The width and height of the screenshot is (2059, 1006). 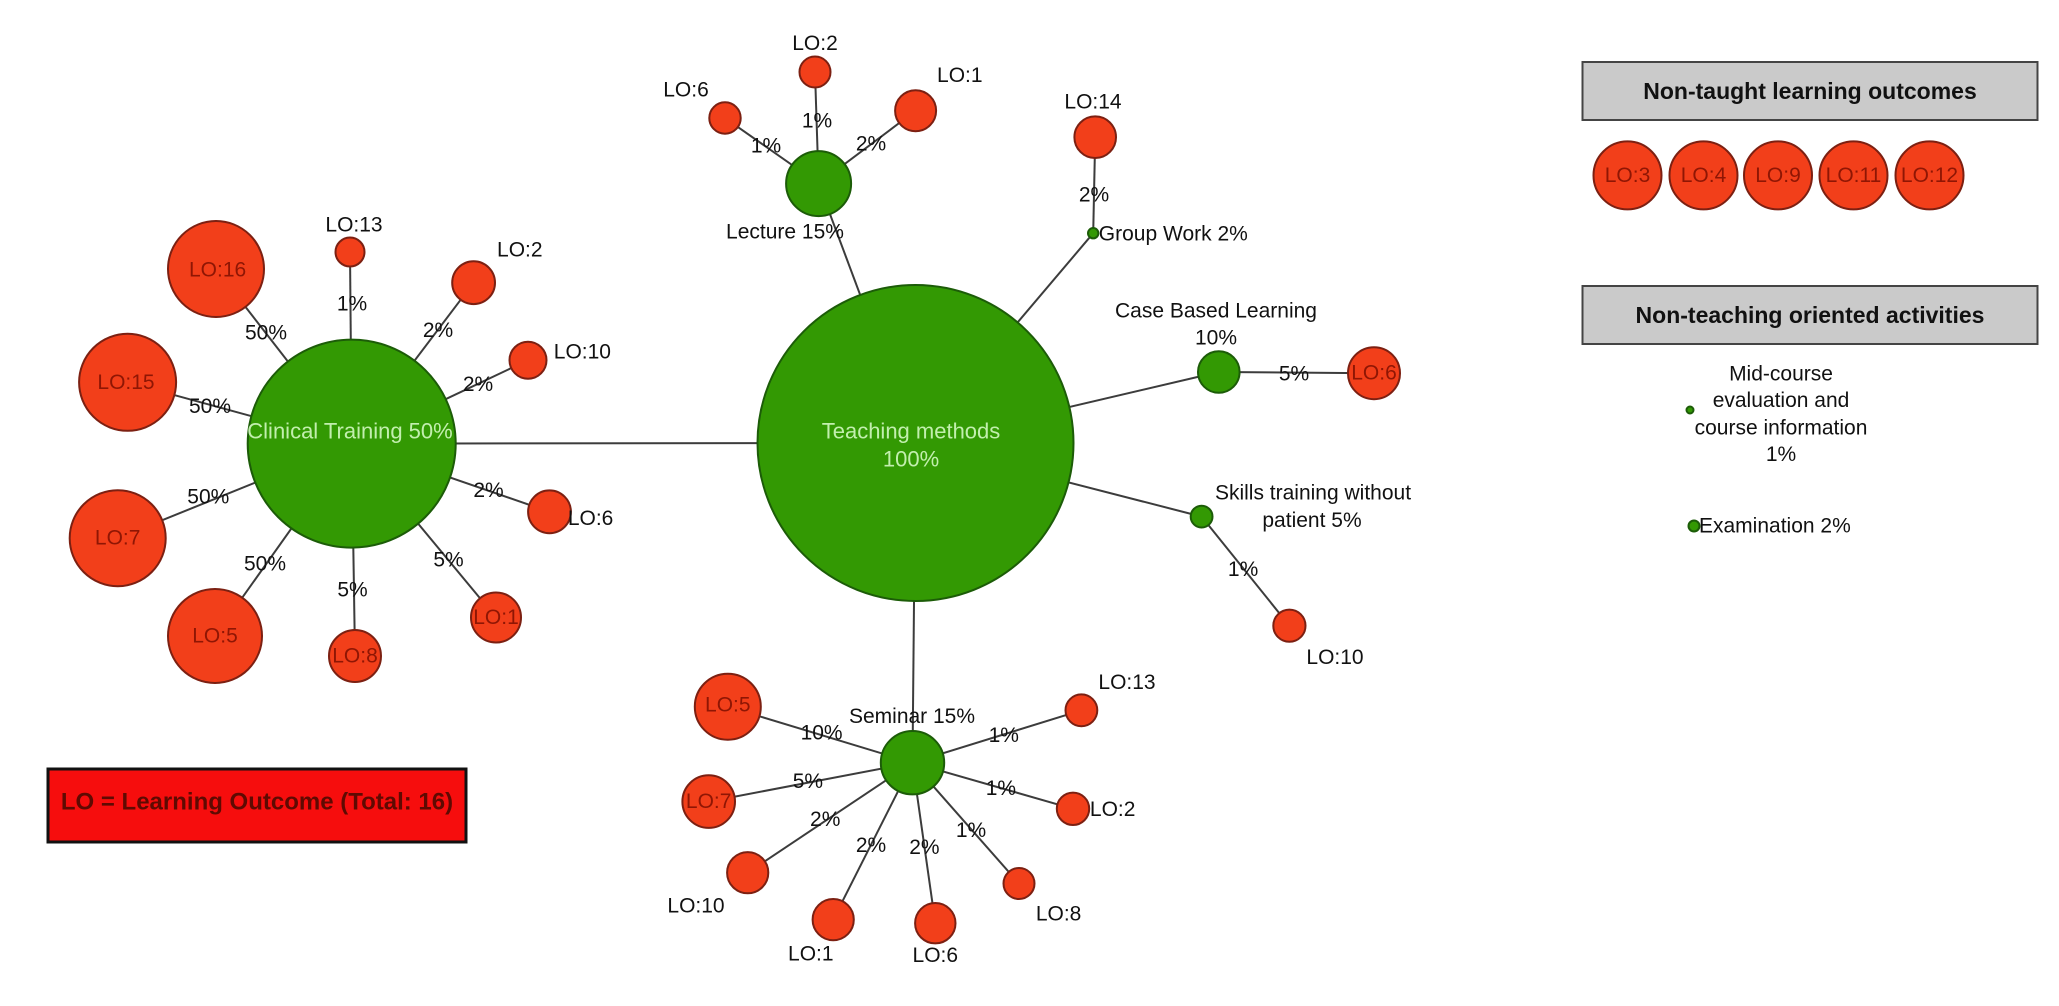 I want to click on svg-text: course information, so click(x=1781, y=428).